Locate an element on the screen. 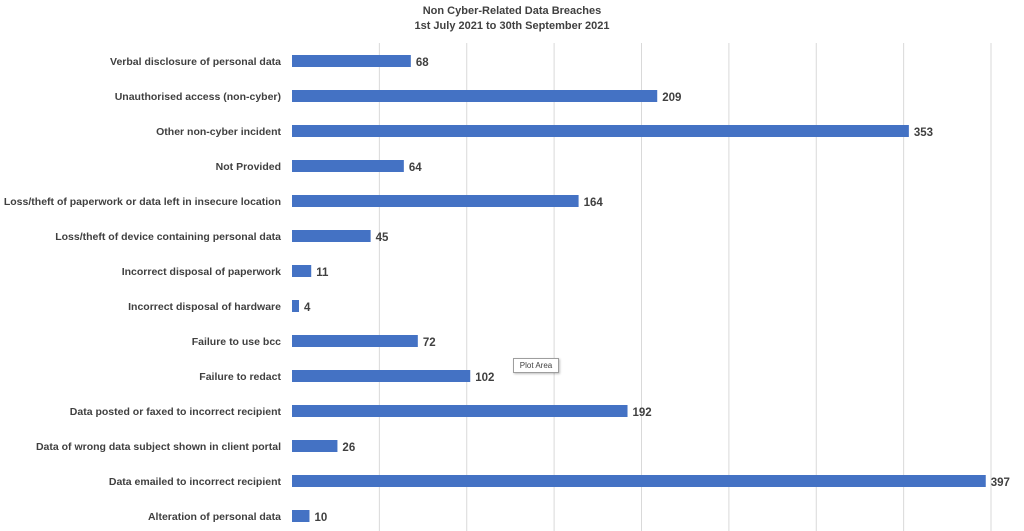 The image size is (1024, 531). category-label: Verbal disclosure of personal data is located at coordinates (195, 62).